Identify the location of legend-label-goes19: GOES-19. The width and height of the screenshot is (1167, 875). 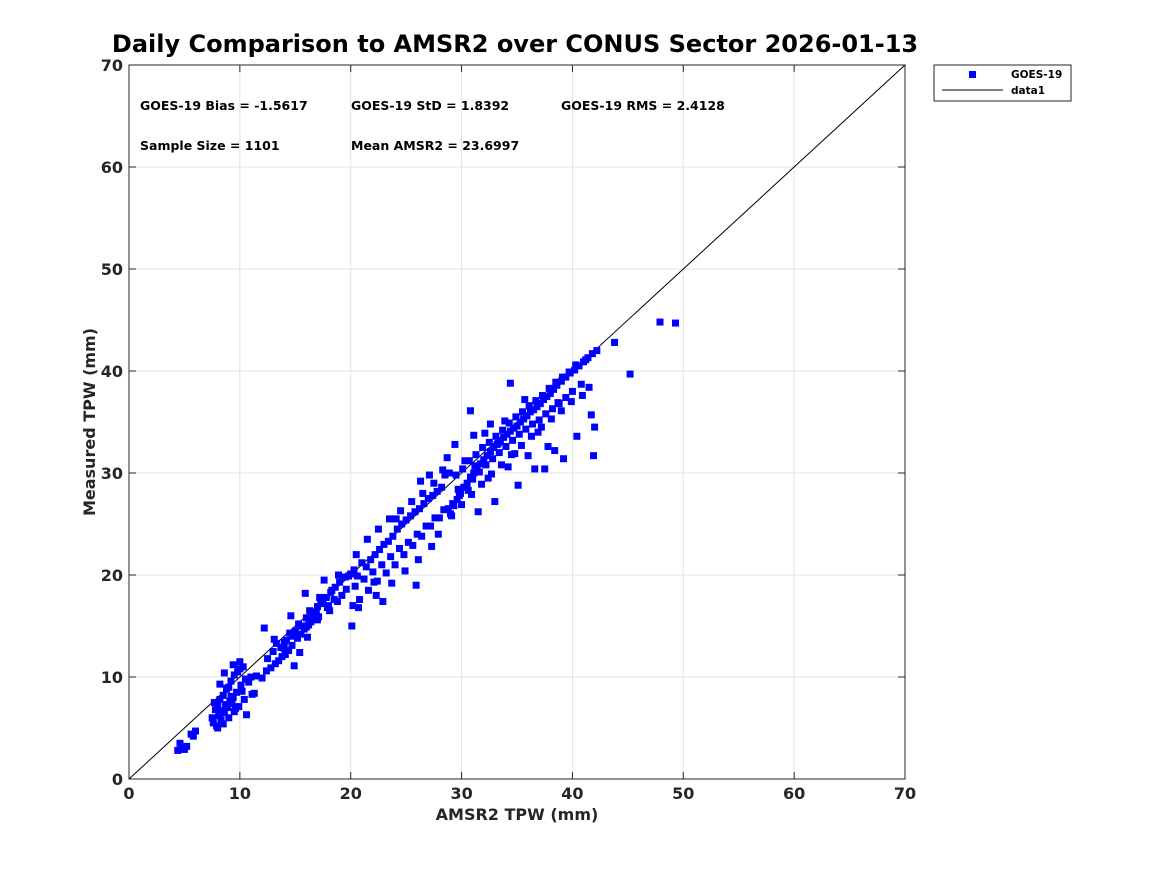
(1036, 75).